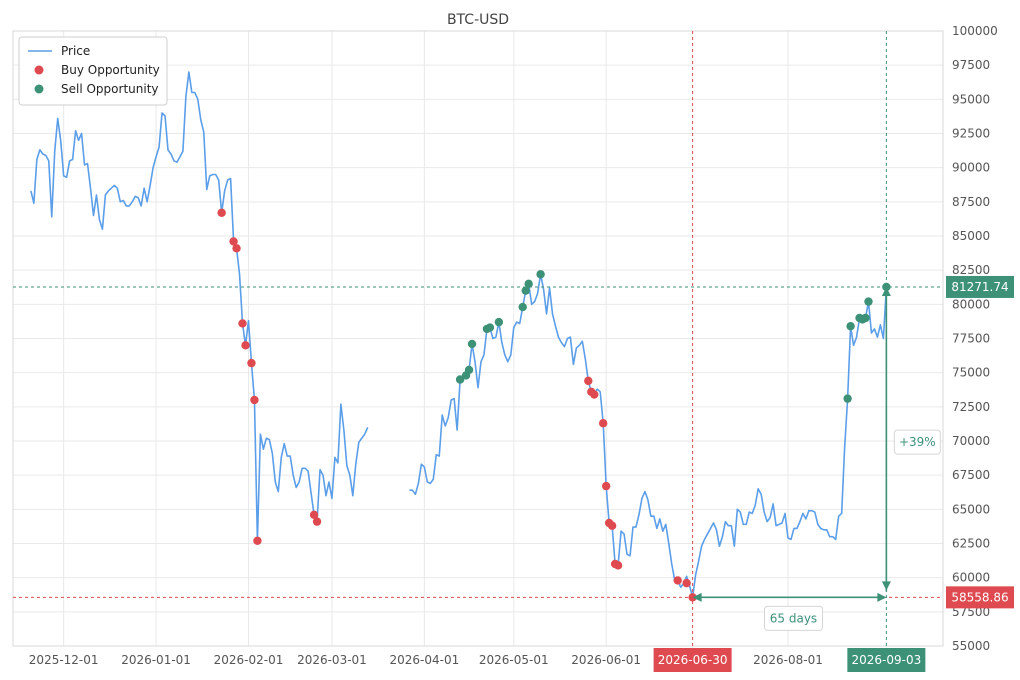 This screenshot has height=680, width=1020. I want to click on low-date-badge, so click(692, 660).